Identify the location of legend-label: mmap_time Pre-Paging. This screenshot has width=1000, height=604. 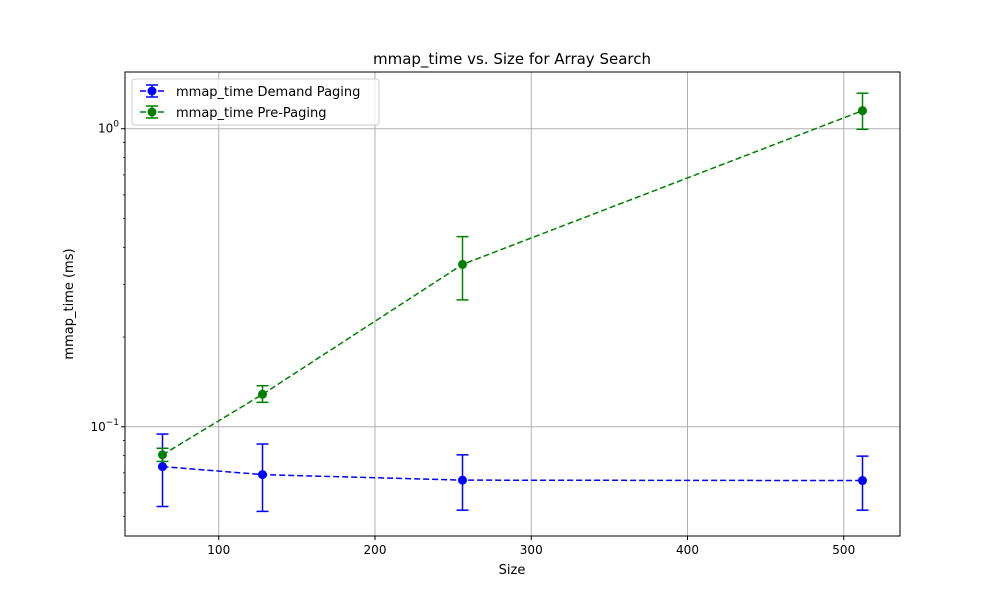
(251, 113).